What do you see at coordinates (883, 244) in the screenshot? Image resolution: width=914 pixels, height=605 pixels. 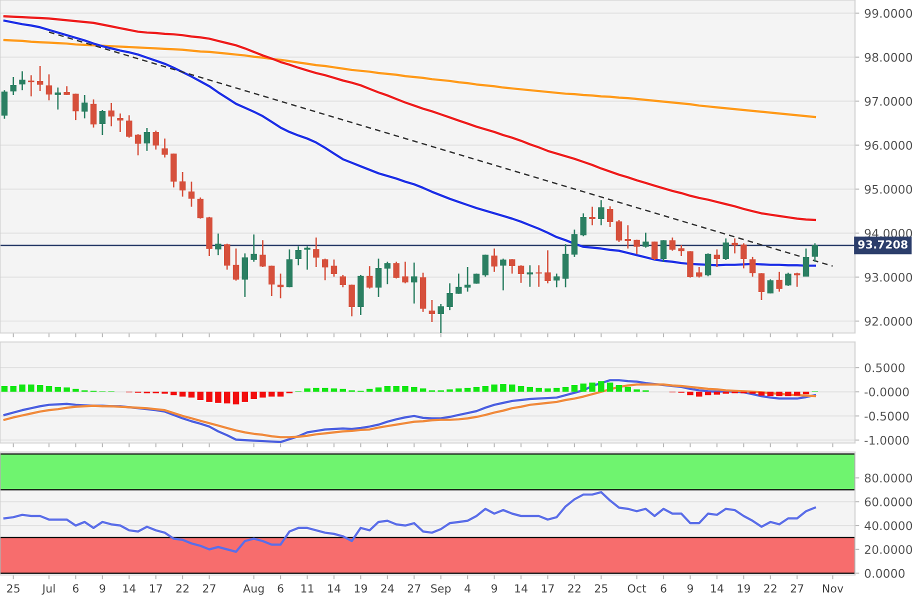 I see `ref-line-label: 93.7208` at bounding box center [883, 244].